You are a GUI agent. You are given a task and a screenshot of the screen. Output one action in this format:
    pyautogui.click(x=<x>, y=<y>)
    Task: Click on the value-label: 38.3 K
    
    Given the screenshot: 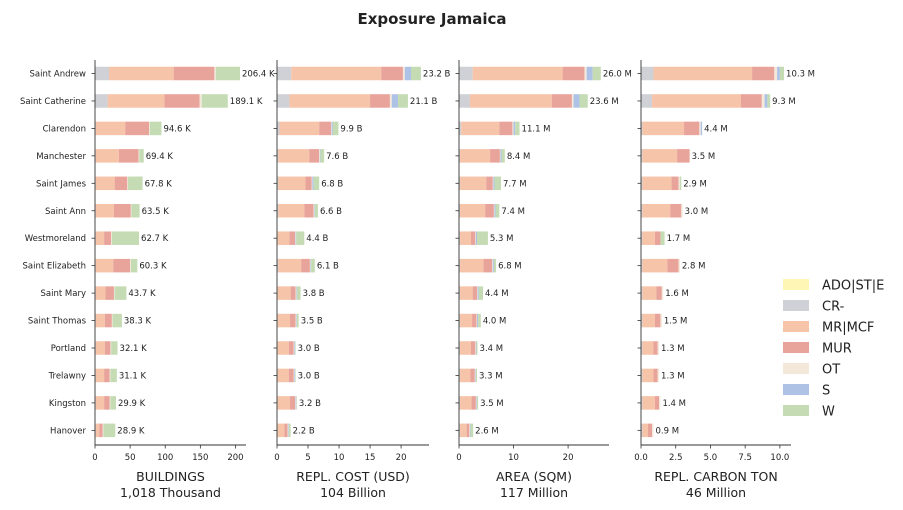 What is the action you would take?
    pyautogui.click(x=138, y=322)
    